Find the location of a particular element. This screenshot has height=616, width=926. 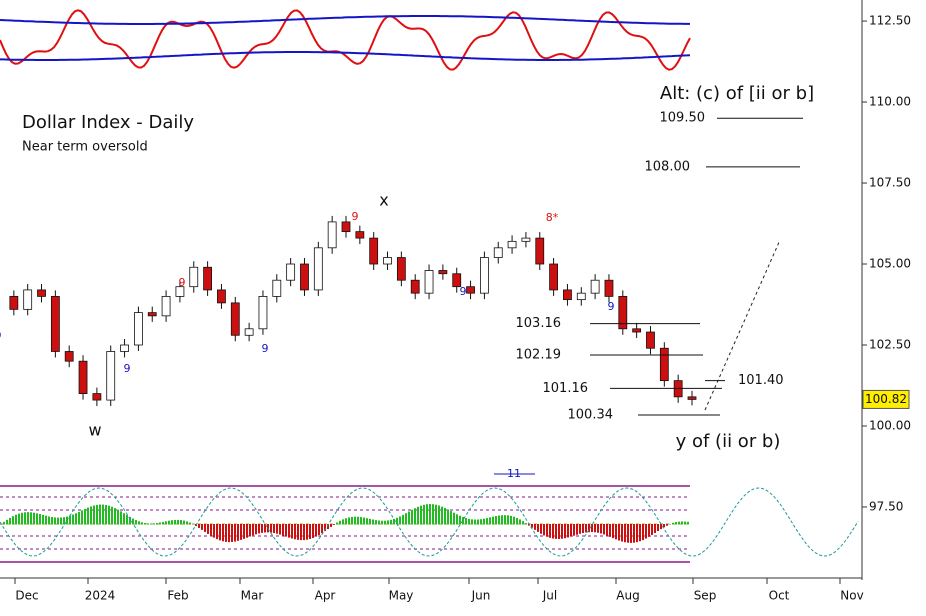

x-tick-label: Mar is located at coordinates (252, 596).